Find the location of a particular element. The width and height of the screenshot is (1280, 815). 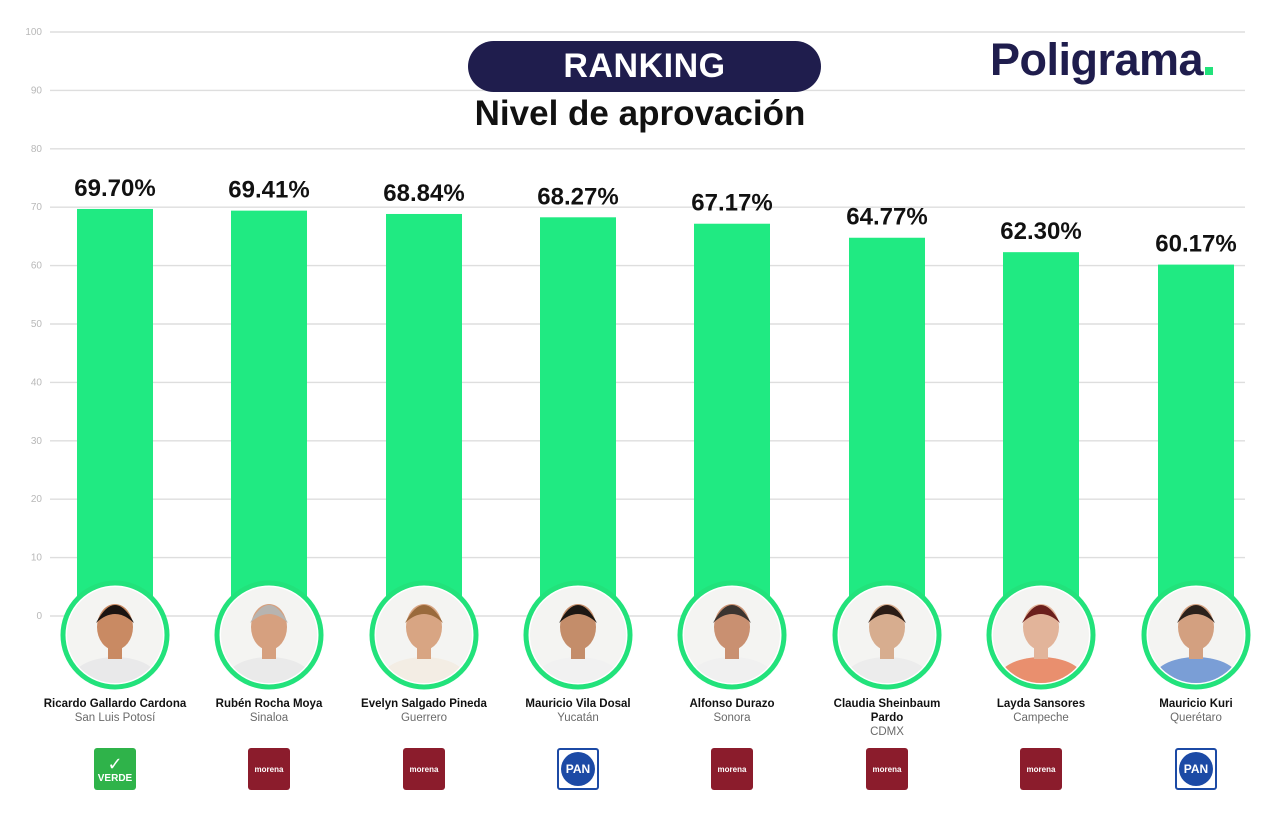

y-tick-label: 0 is located at coordinates (39, 616).